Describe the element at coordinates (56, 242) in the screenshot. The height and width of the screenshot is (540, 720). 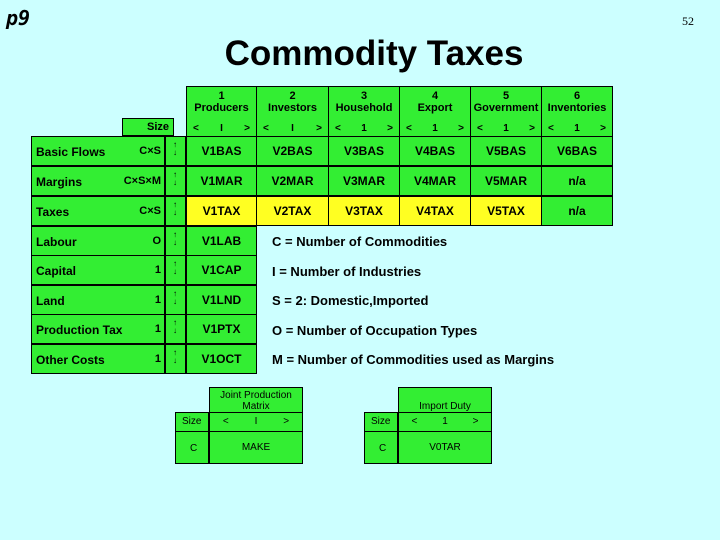
I see `row-label: Labour` at that location.